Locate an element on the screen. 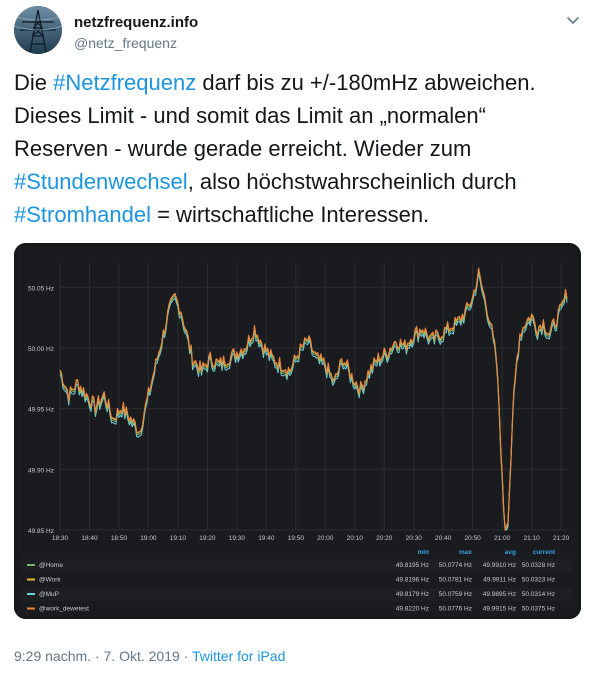 This screenshot has height=678, width=595. legend-value: 49.8220 Hz is located at coordinates (412, 609).